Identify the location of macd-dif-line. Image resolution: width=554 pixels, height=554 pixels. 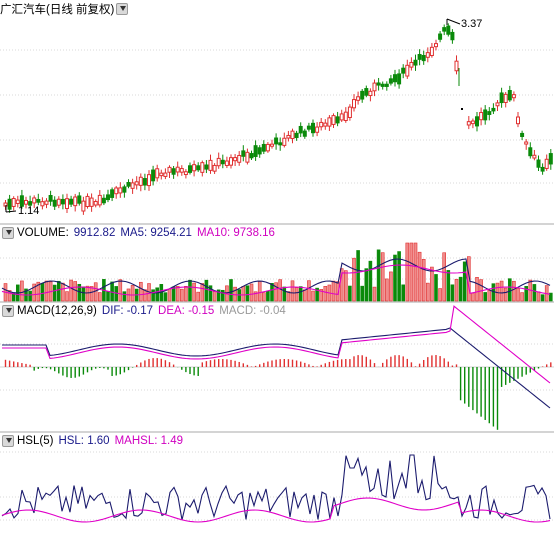
(276, 368).